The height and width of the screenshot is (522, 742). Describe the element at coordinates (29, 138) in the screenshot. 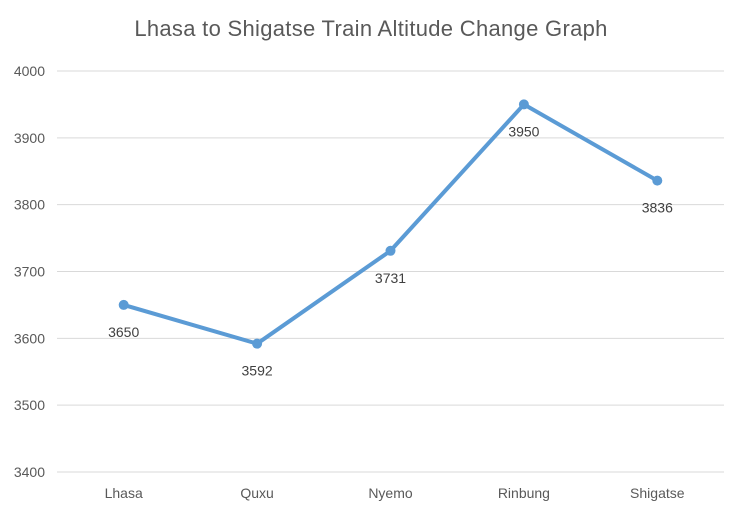

I see `y-tick-label: 3900` at that location.